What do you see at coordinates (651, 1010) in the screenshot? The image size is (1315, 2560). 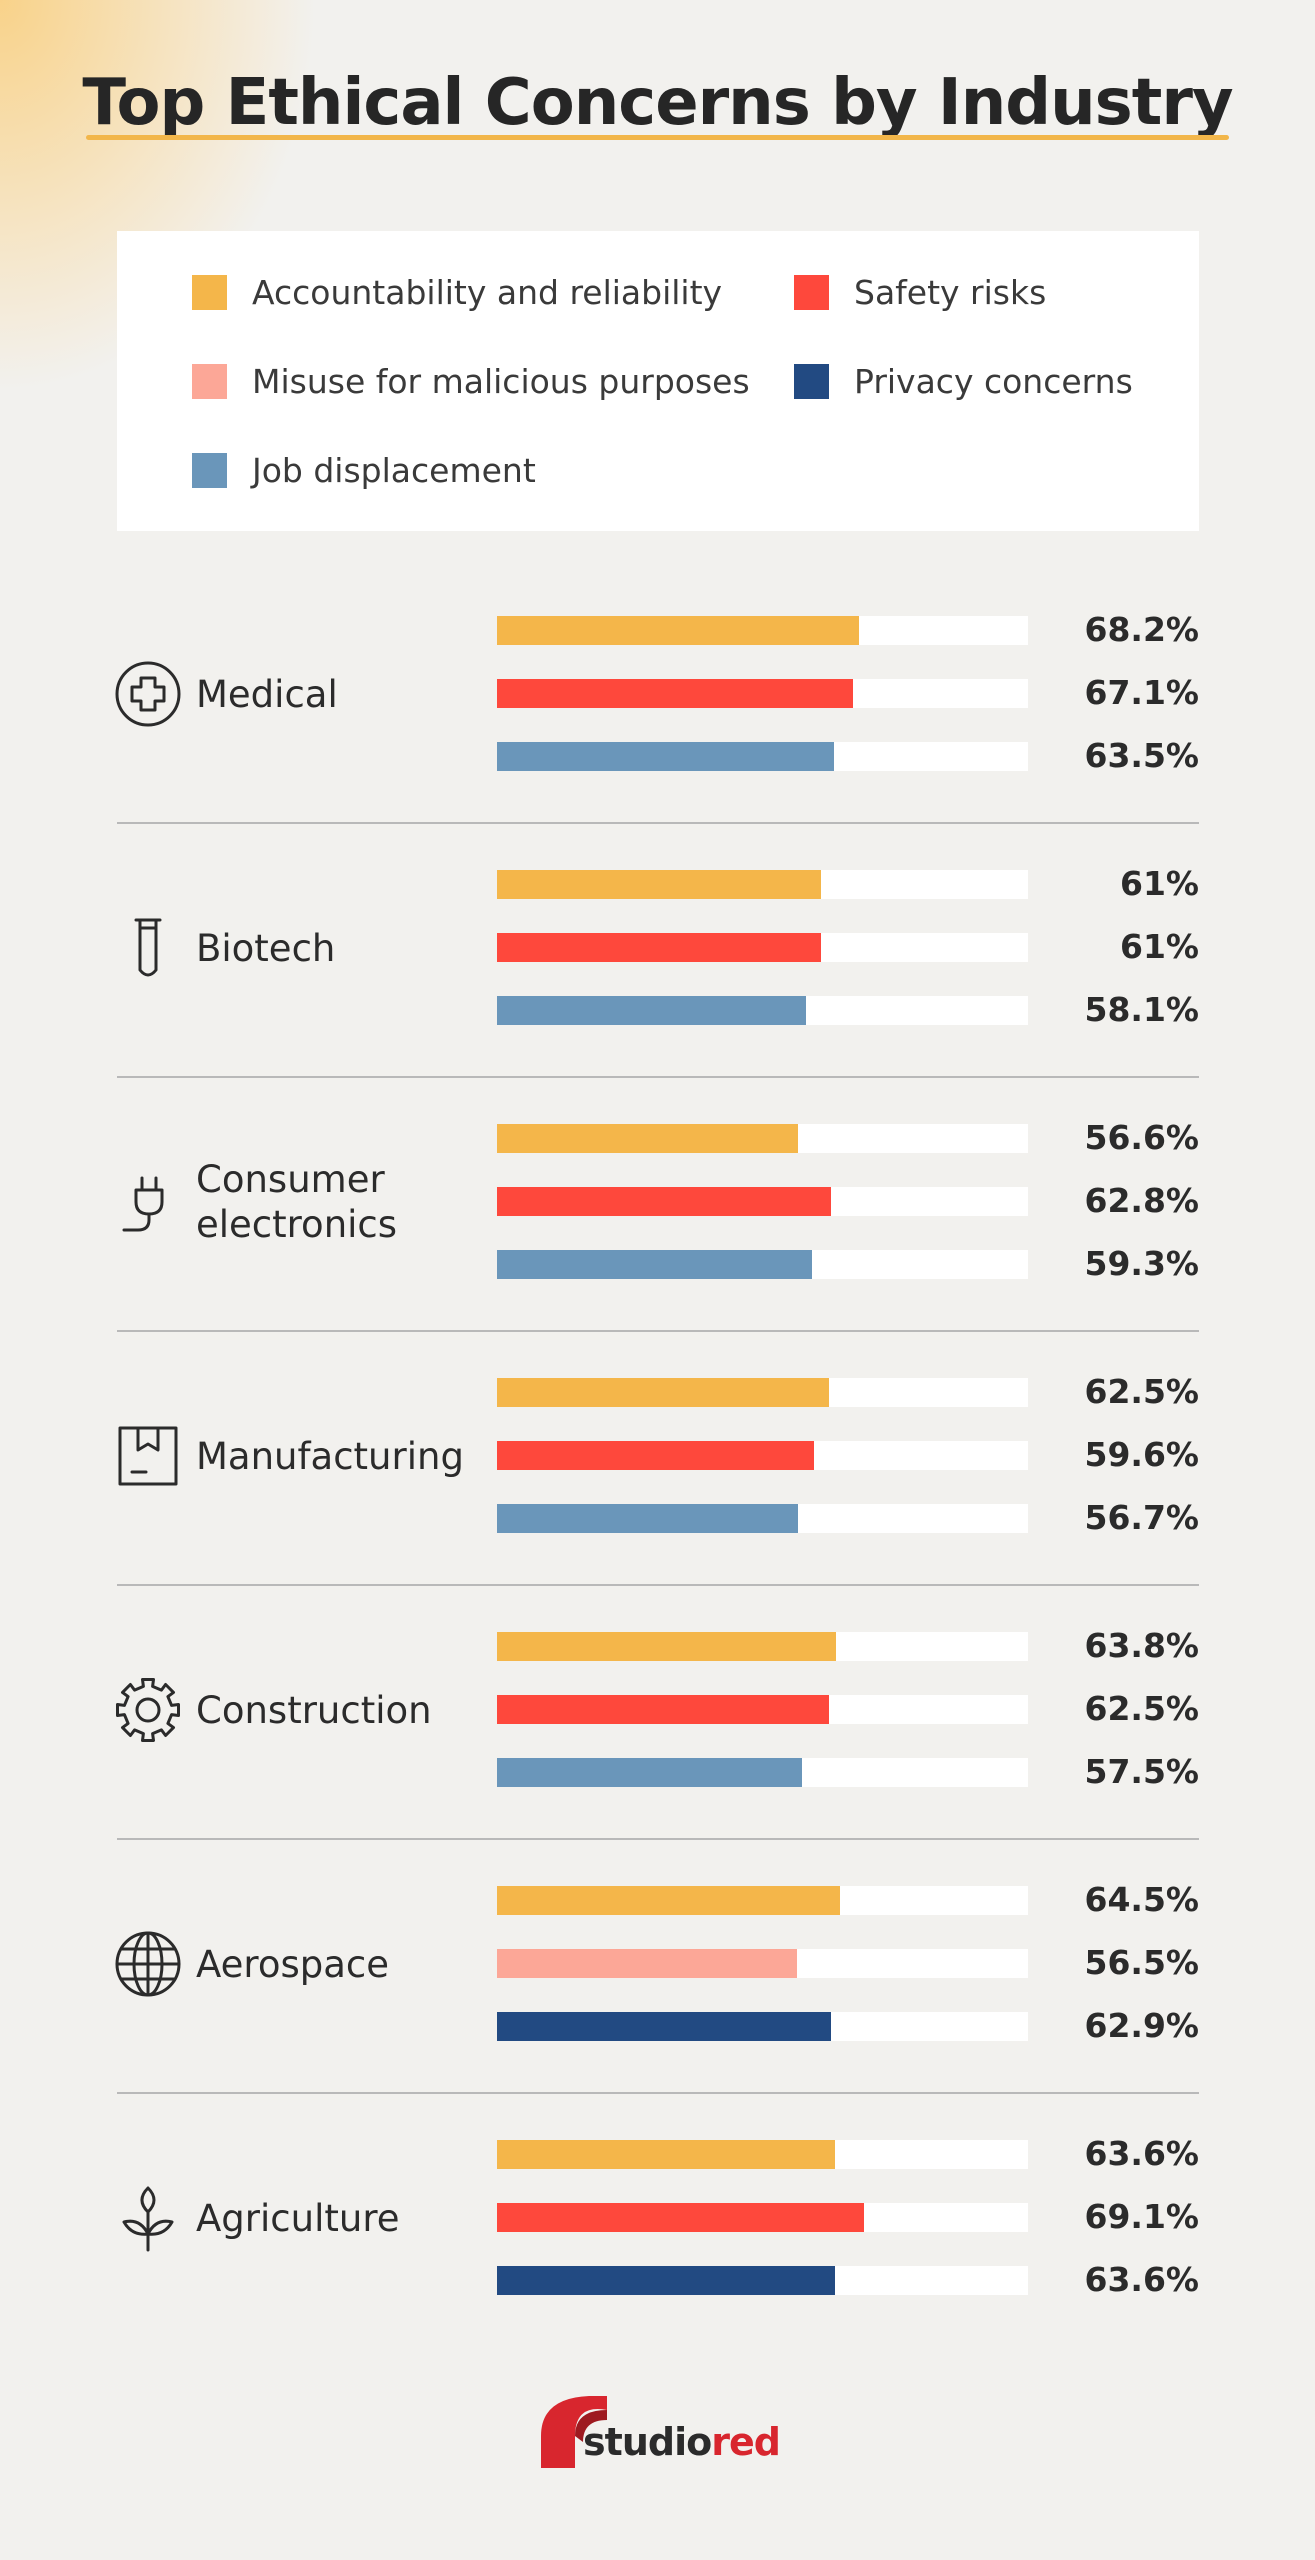 I see `bar-biotech-job` at bounding box center [651, 1010].